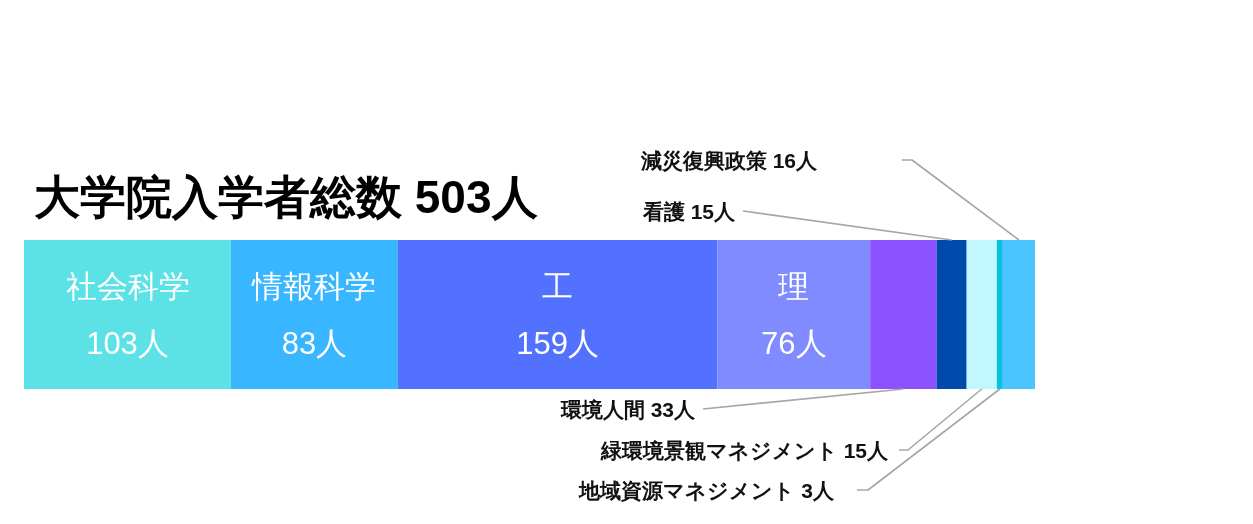 The height and width of the screenshot is (524, 1253). I want to click on series-label: 理, so click(794, 286).